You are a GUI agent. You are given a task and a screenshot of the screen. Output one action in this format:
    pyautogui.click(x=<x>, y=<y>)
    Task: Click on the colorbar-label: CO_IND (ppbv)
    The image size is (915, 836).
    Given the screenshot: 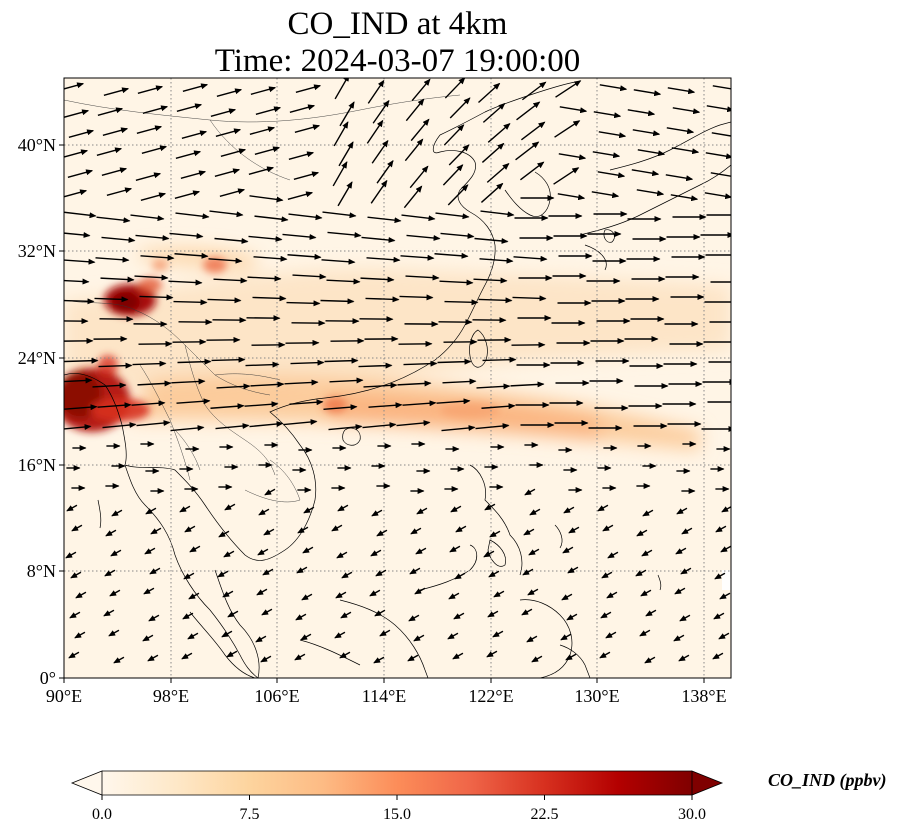 What is the action you would take?
    pyautogui.click(x=827, y=780)
    